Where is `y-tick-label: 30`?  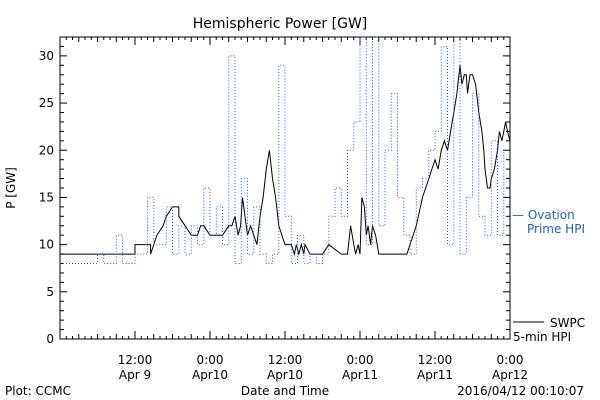 y-tick-label: 30 is located at coordinates (46, 56).